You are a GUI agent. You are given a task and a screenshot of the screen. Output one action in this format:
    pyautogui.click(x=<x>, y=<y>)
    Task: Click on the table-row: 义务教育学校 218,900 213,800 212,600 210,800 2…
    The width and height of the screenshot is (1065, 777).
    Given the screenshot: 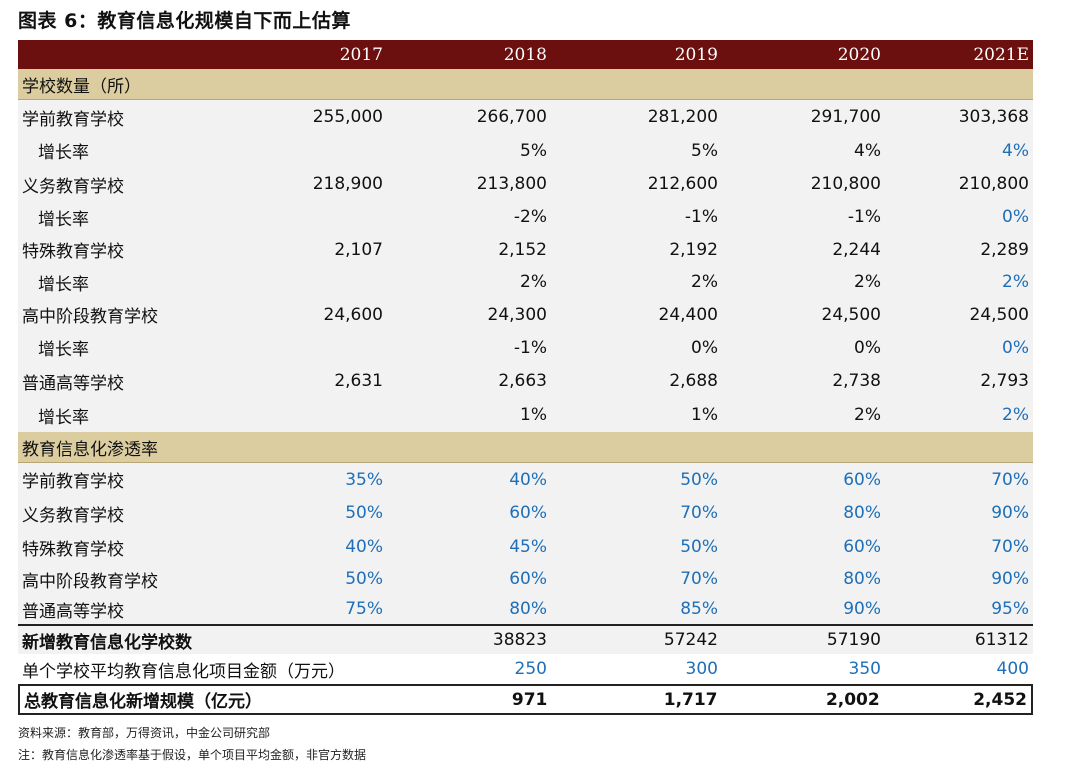 What is the action you would take?
    pyautogui.click(x=525, y=184)
    